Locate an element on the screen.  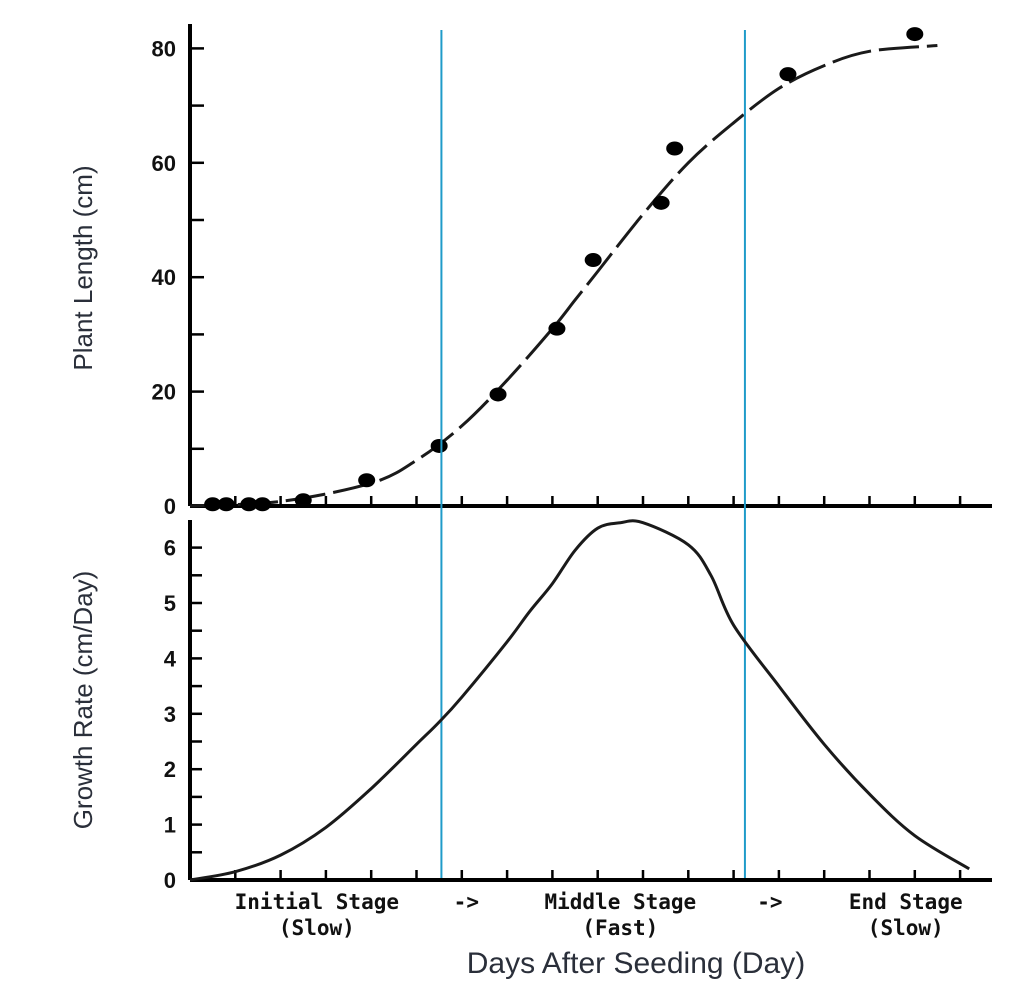
x-tick-label: End Stage is located at coordinates (906, 902).